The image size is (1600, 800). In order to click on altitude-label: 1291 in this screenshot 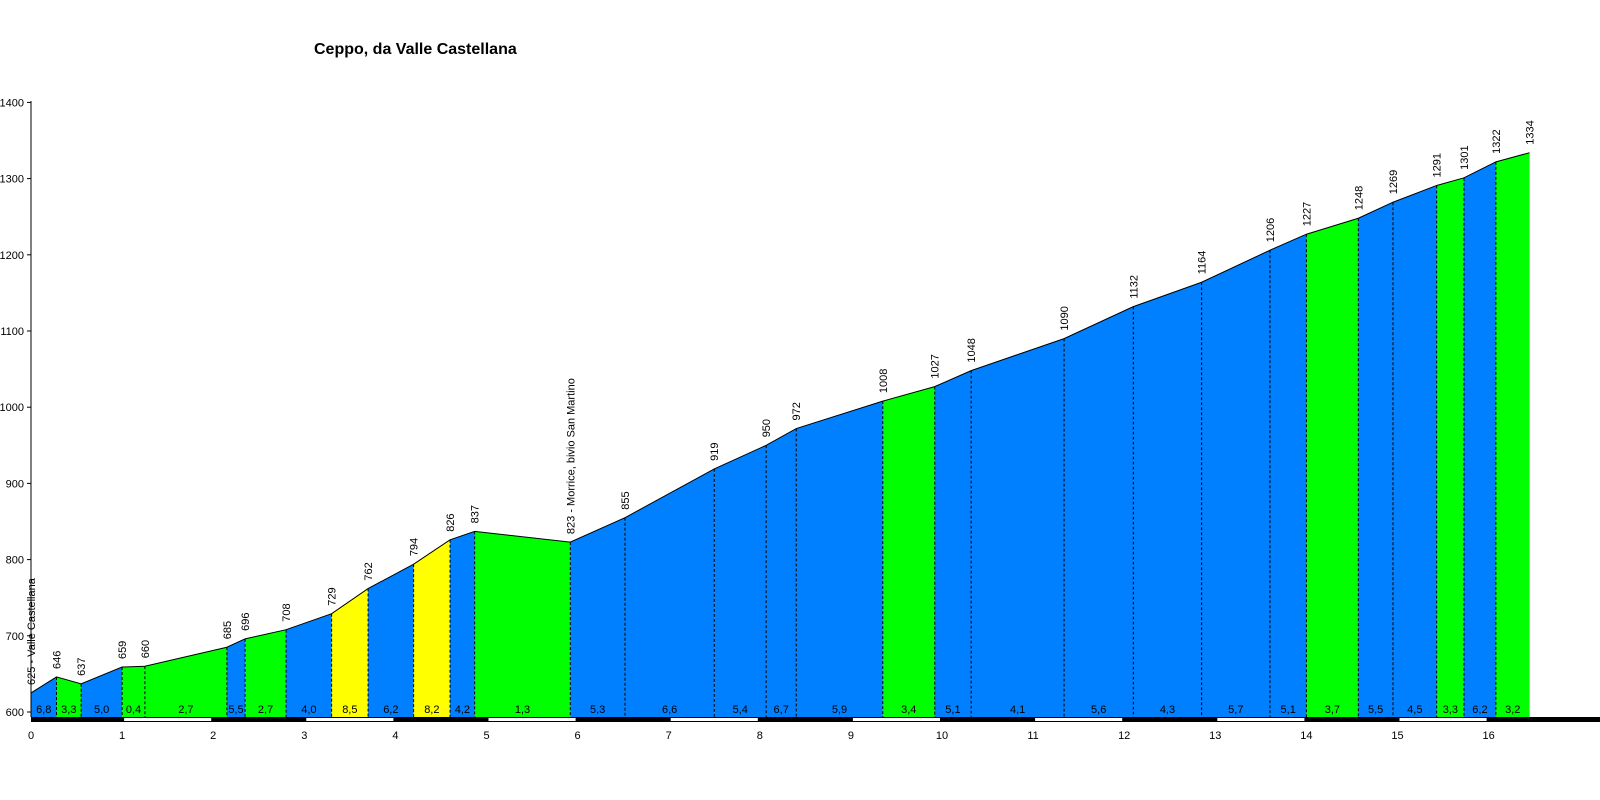, I will do `click(1438, 165)`.